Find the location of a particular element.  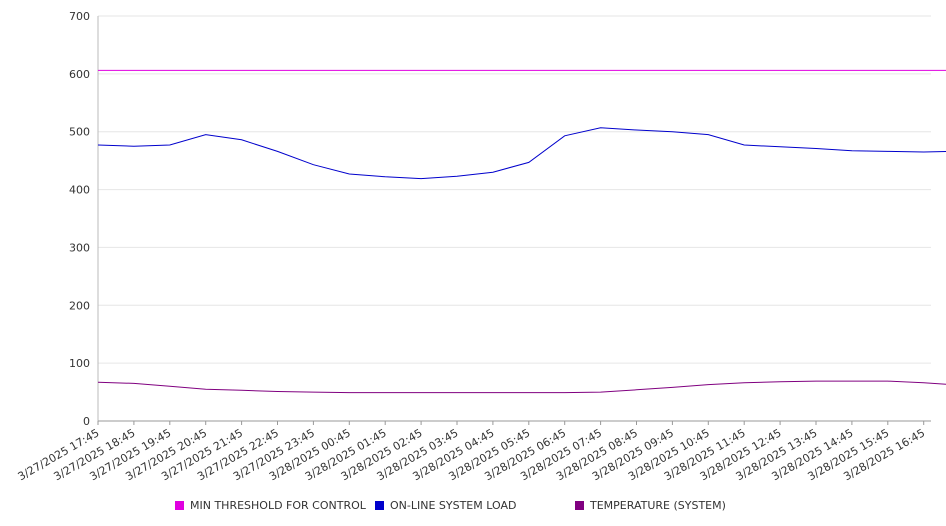

y-tick-label: 200 is located at coordinates (79, 305).